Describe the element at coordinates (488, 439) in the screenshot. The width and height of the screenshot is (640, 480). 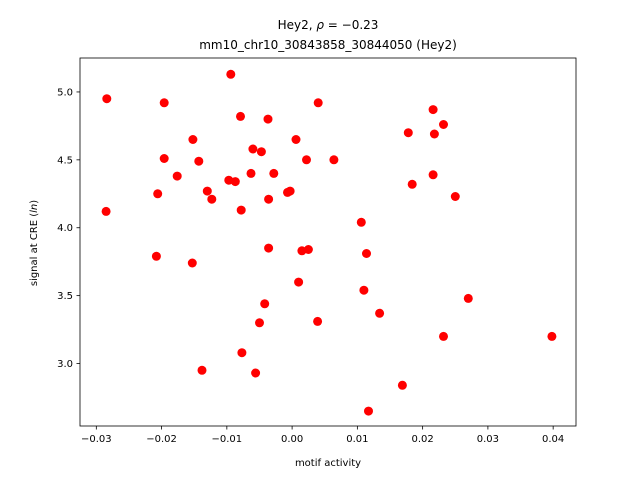
I see `x-tick-label: 0.03` at that location.